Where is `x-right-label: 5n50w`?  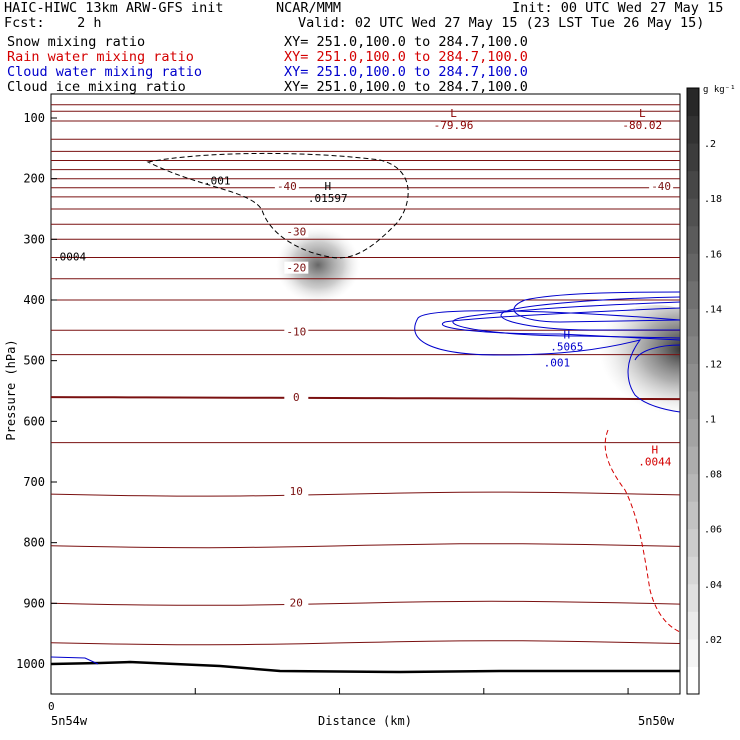 x-right-label: 5n50w is located at coordinates (656, 721).